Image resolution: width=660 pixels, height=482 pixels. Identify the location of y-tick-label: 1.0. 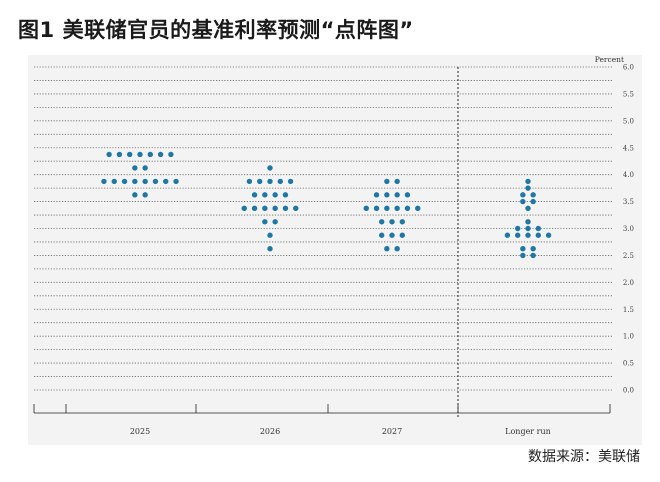
(628, 337).